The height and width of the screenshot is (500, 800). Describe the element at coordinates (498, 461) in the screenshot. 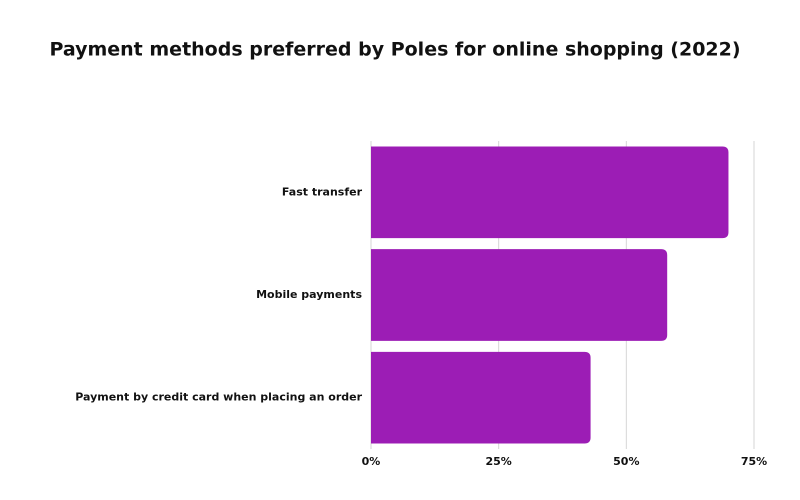

I see `x-tick-label: 25%` at that location.